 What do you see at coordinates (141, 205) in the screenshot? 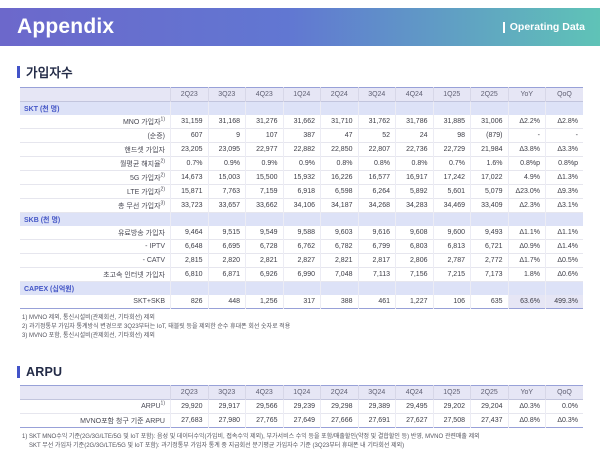
I see `row-label: 총 무선 가입자3)` at bounding box center [141, 205].